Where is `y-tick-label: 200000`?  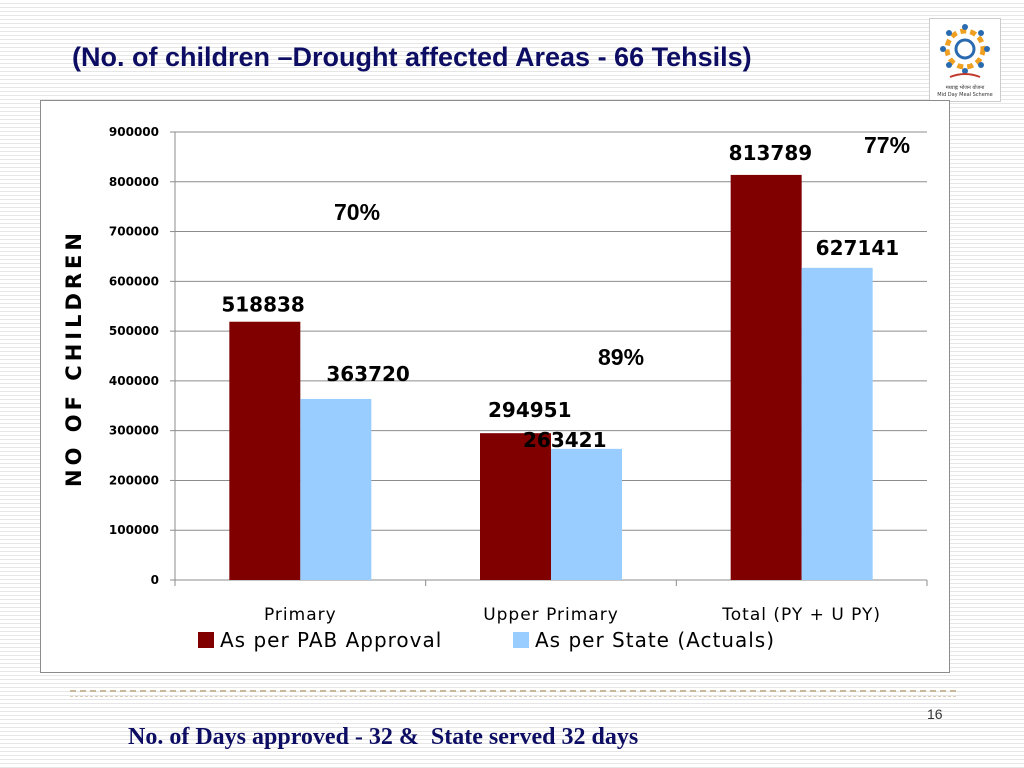 y-tick-label: 200000 is located at coordinates (134, 480).